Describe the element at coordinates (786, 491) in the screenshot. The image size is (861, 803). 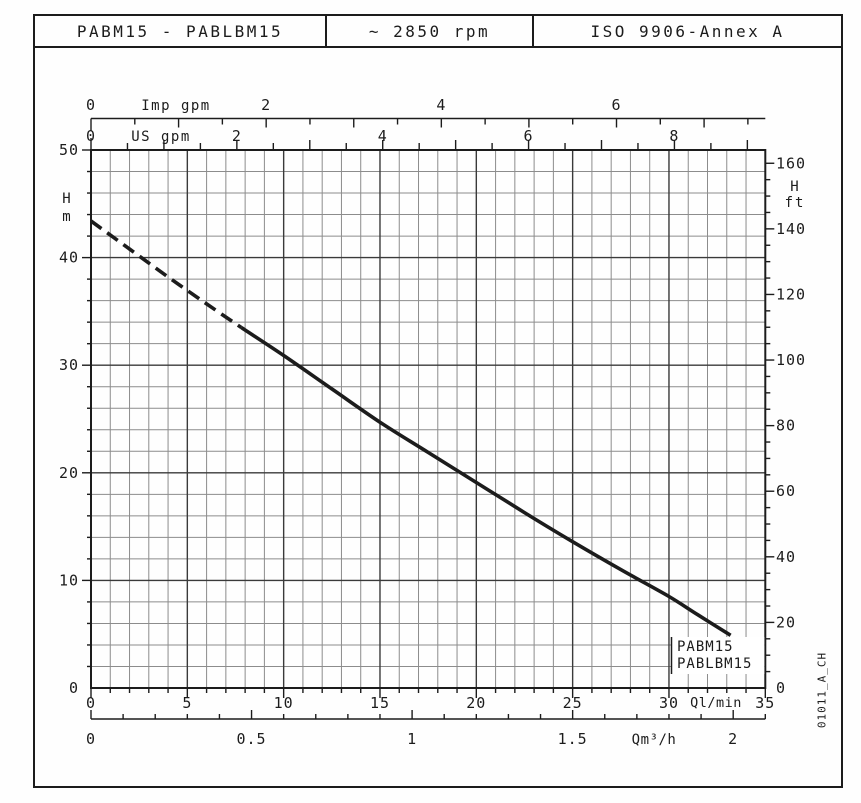
I see `right-axis-tick-label: 60` at that location.